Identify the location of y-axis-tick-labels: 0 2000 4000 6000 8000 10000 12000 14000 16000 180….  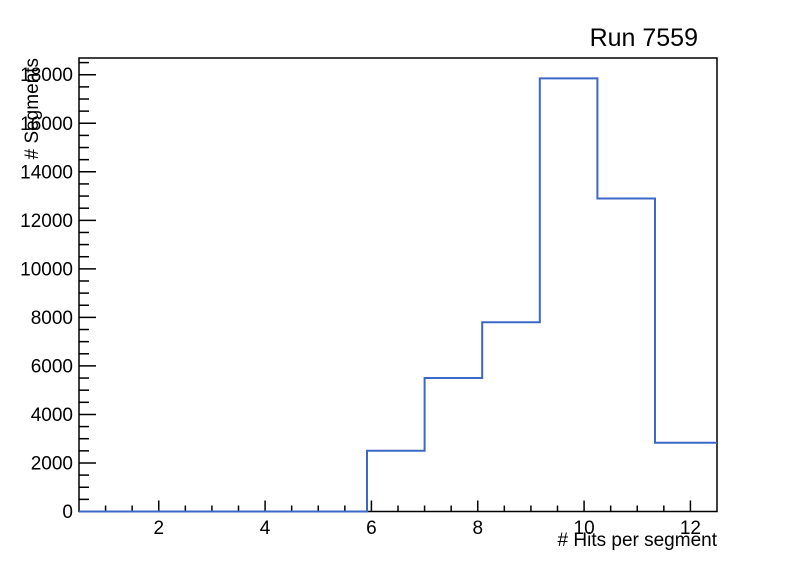
(46, 294).